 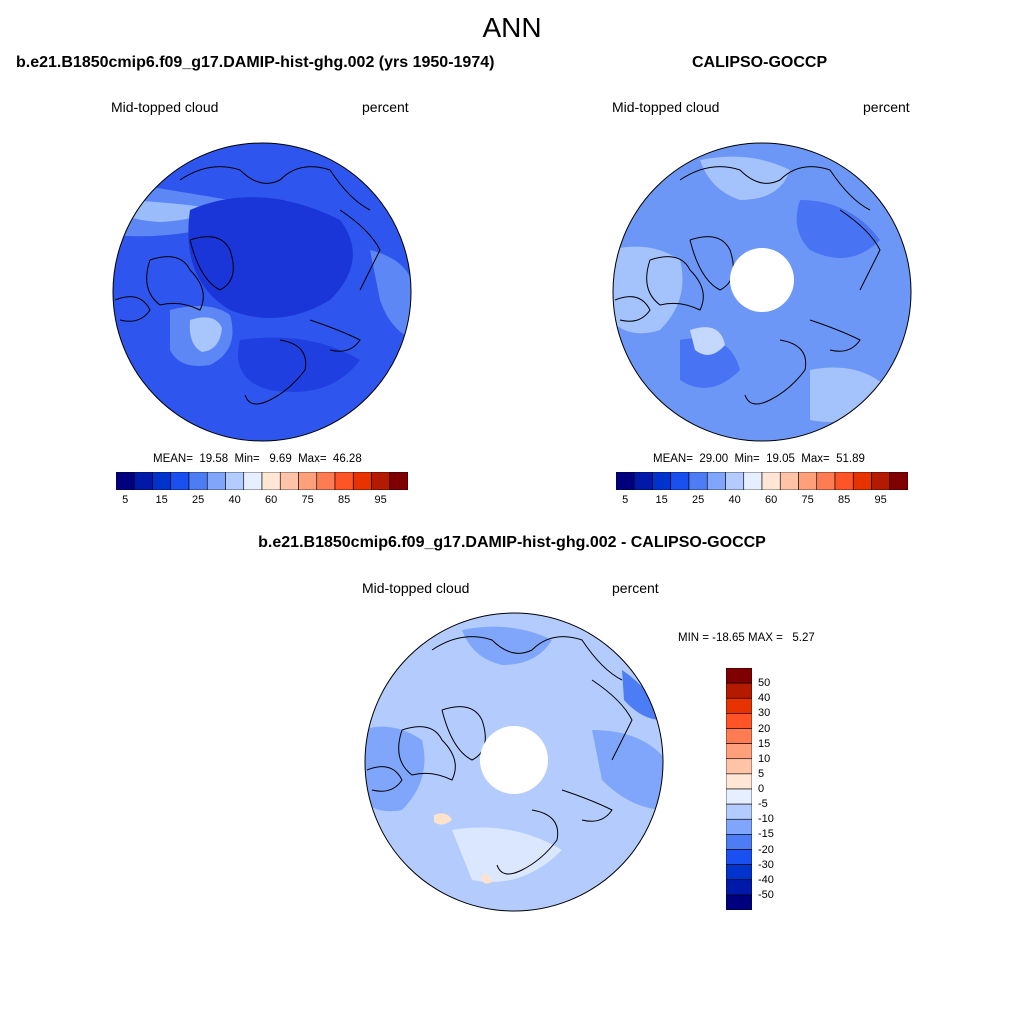 What do you see at coordinates (205, 334) in the screenshot?
I see `model-pale-region-sw-inner` at bounding box center [205, 334].